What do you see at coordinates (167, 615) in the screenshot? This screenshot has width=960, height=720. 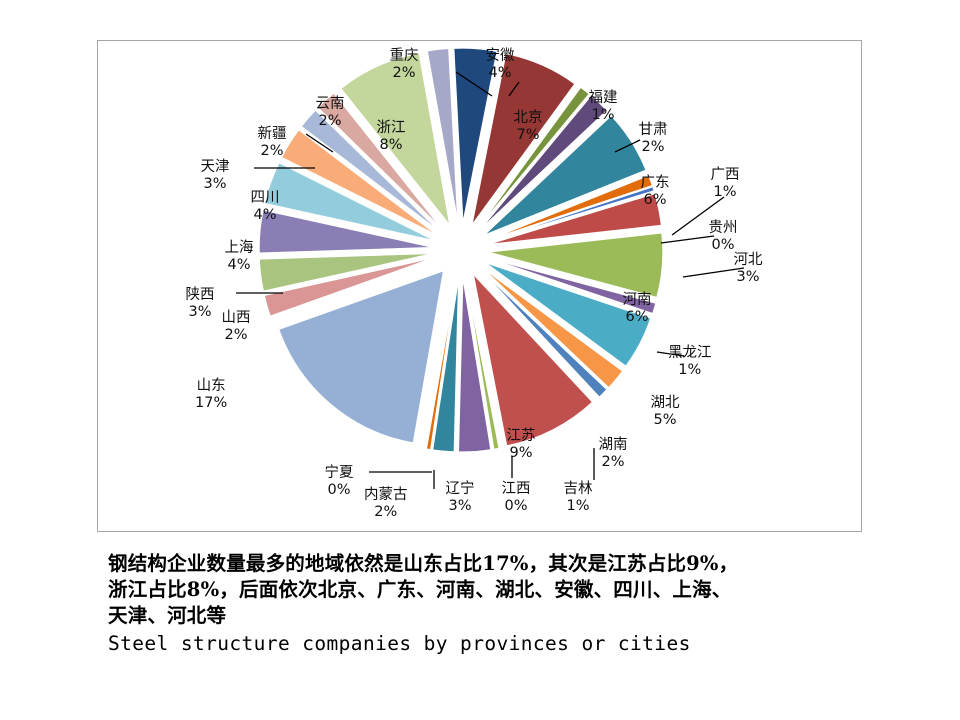 I see `caption-zh-line-3: 天津、河北等` at bounding box center [167, 615].